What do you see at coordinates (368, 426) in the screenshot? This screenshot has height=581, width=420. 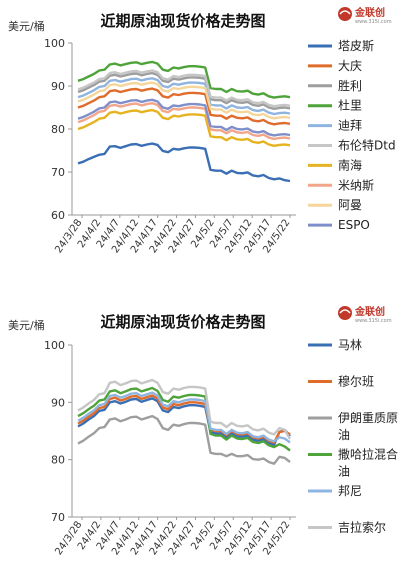 I see `legend-label: 伊朗重质原油` at bounding box center [368, 426].